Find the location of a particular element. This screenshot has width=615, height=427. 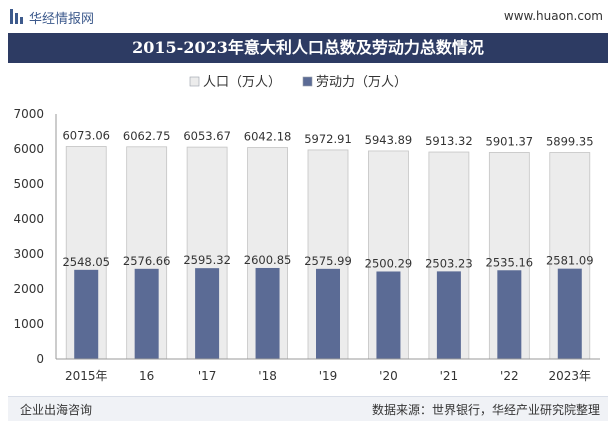

y-tick-label: 0 is located at coordinates (40, 359).